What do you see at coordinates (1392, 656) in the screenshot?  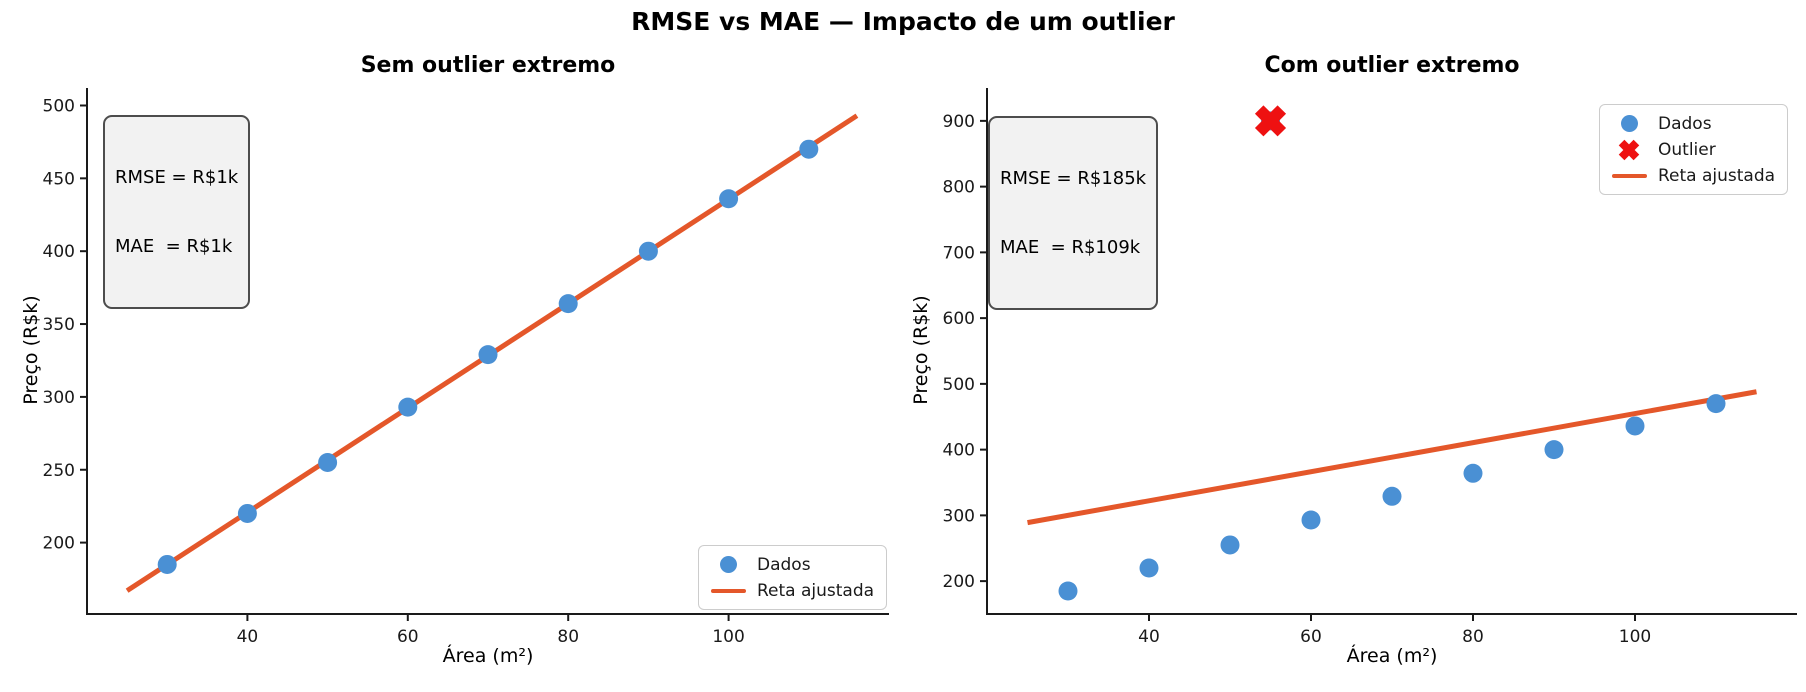 I see `right-xaxis-label: Área (m²)` at bounding box center [1392, 656].